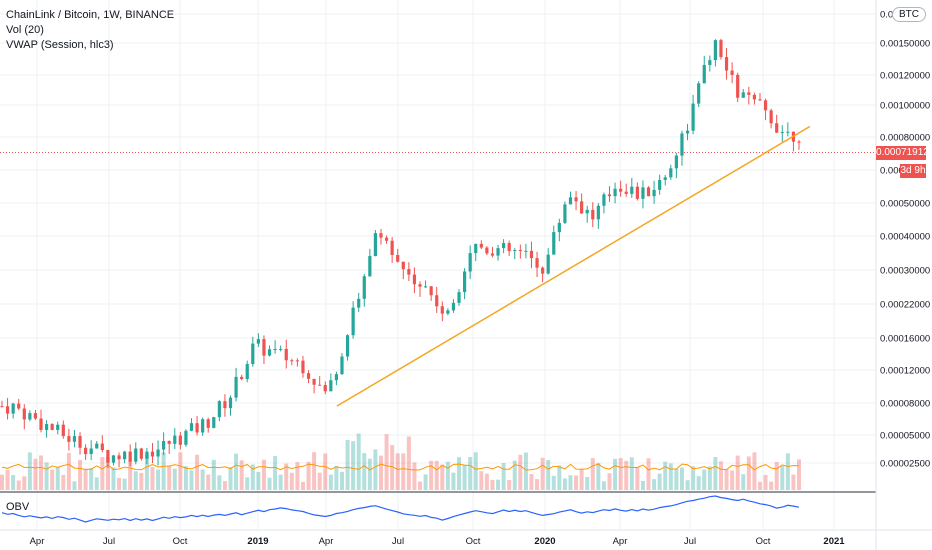 This screenshot has width=932, height=550. I want to click on time-tick-label: 2020, so click(544, 541).